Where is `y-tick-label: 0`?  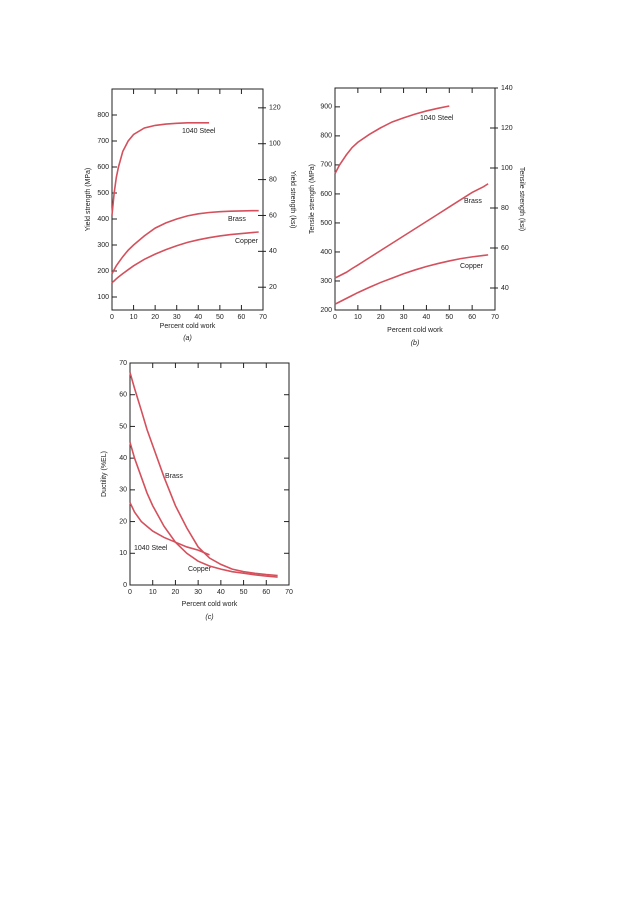 y-tick-label: 0 is located at coordinates (125, 585).